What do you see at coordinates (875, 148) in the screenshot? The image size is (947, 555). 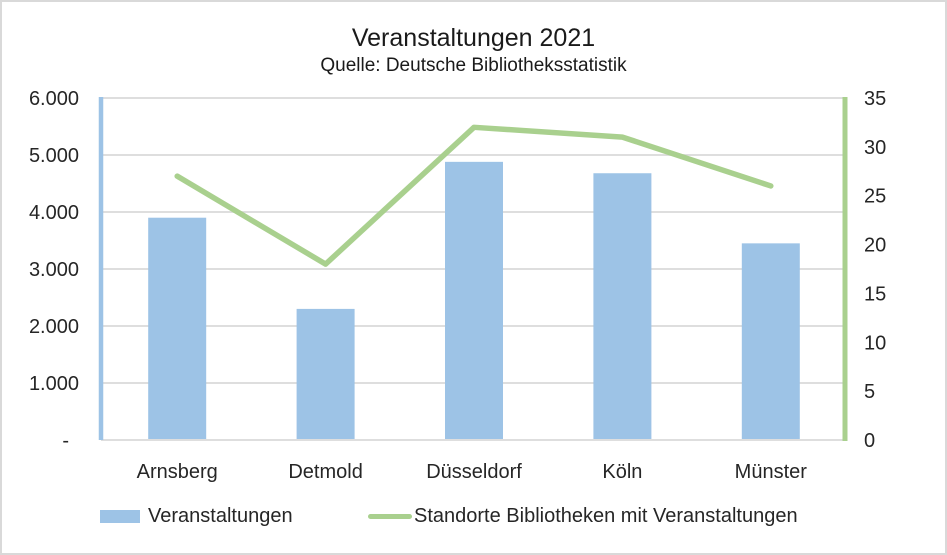 I see `right-axis-tick-label: 30` at bounding box center [875, 148].